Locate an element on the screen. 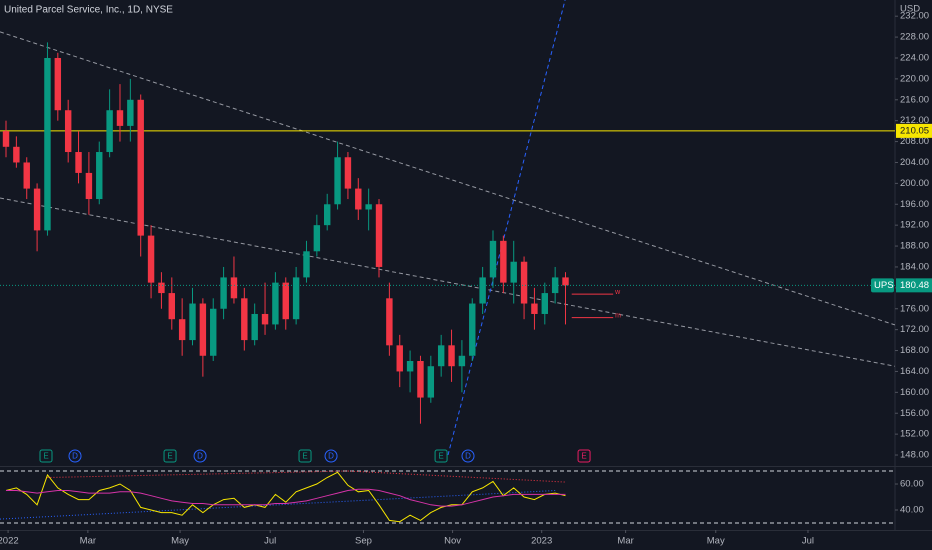  y-tick-label: 224.00 is located at coordinates (914, 58).